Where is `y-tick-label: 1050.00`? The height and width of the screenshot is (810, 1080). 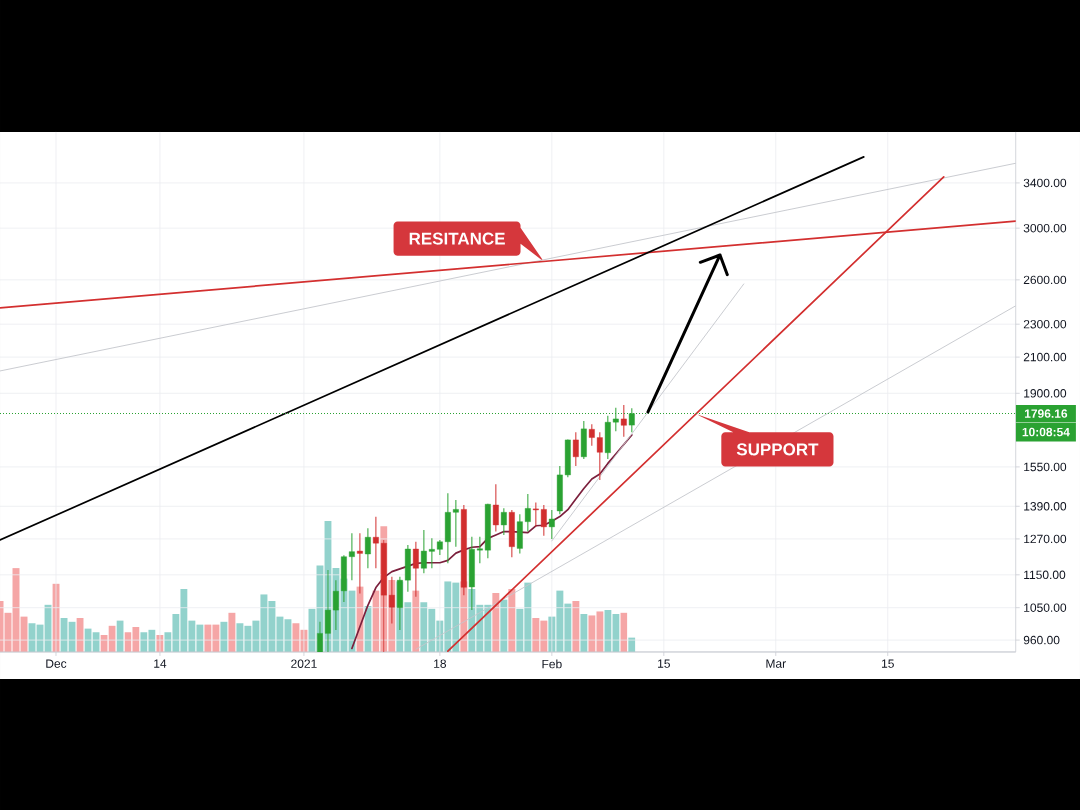 y-tick-label: 1050.00 is located at coordinates (1045, 607).